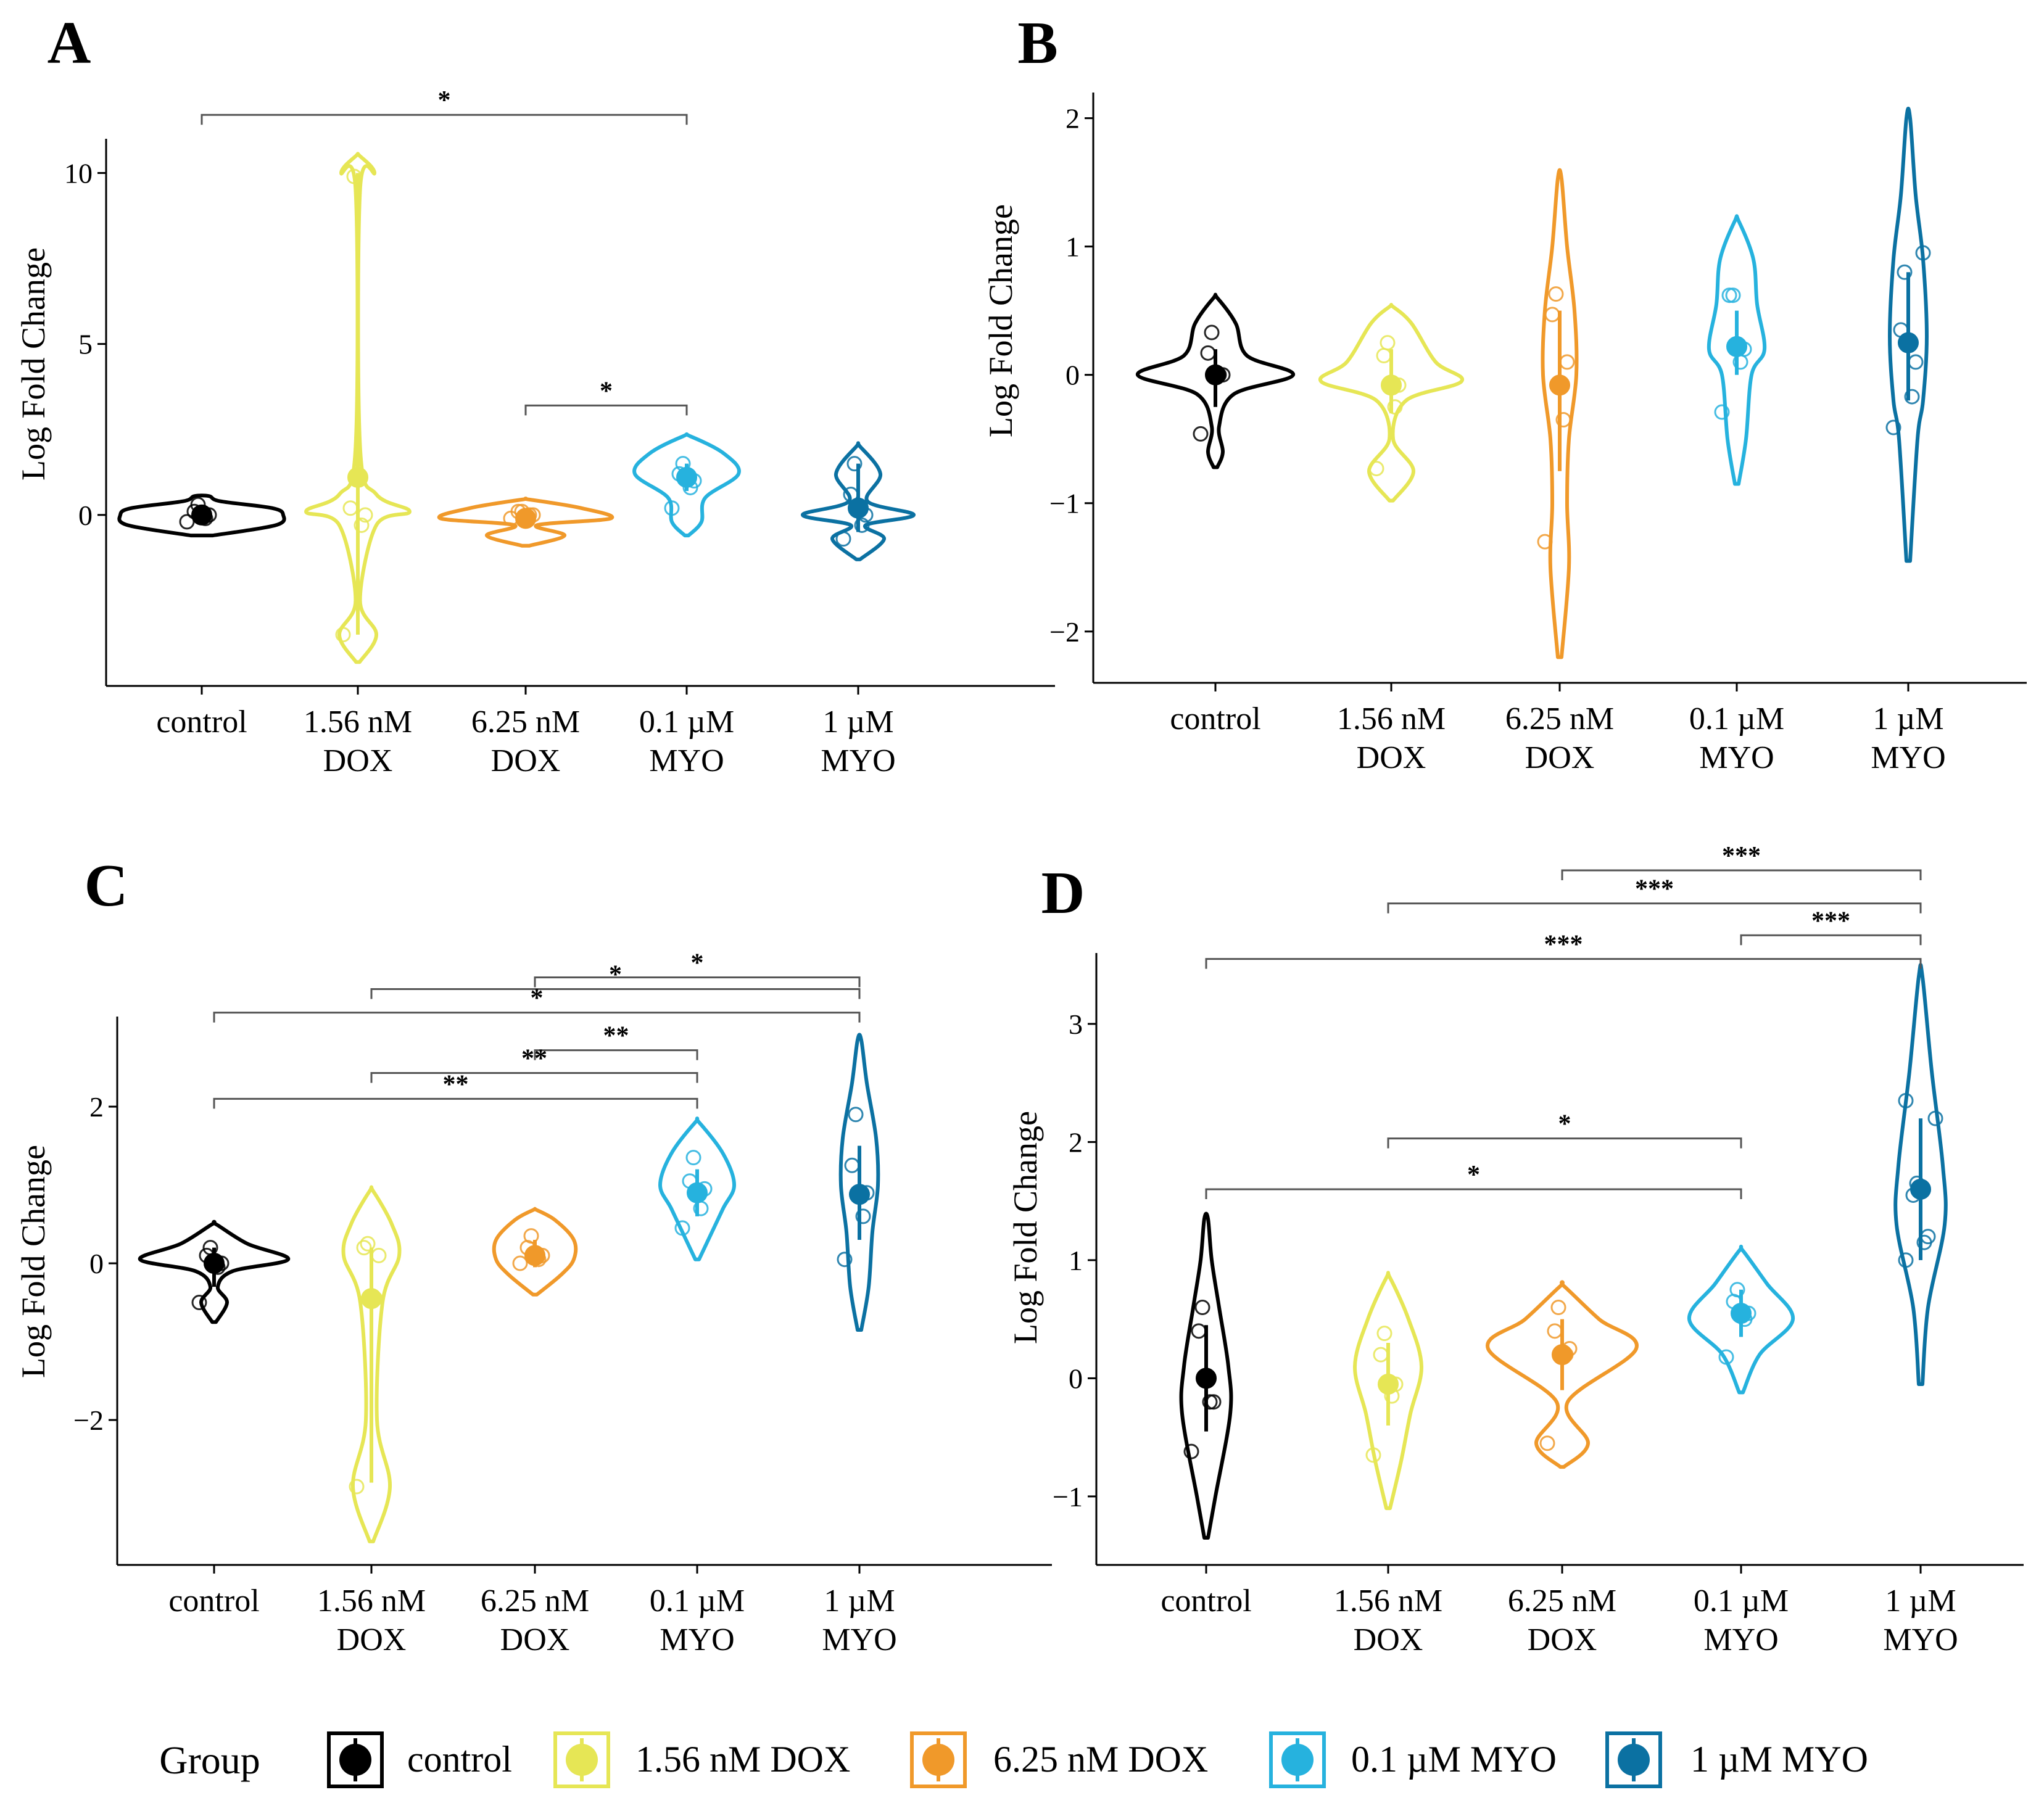  Describe the element at coordinates (1076, 1260) in the screenshot. I see `y-tick-label: 1` at that location.